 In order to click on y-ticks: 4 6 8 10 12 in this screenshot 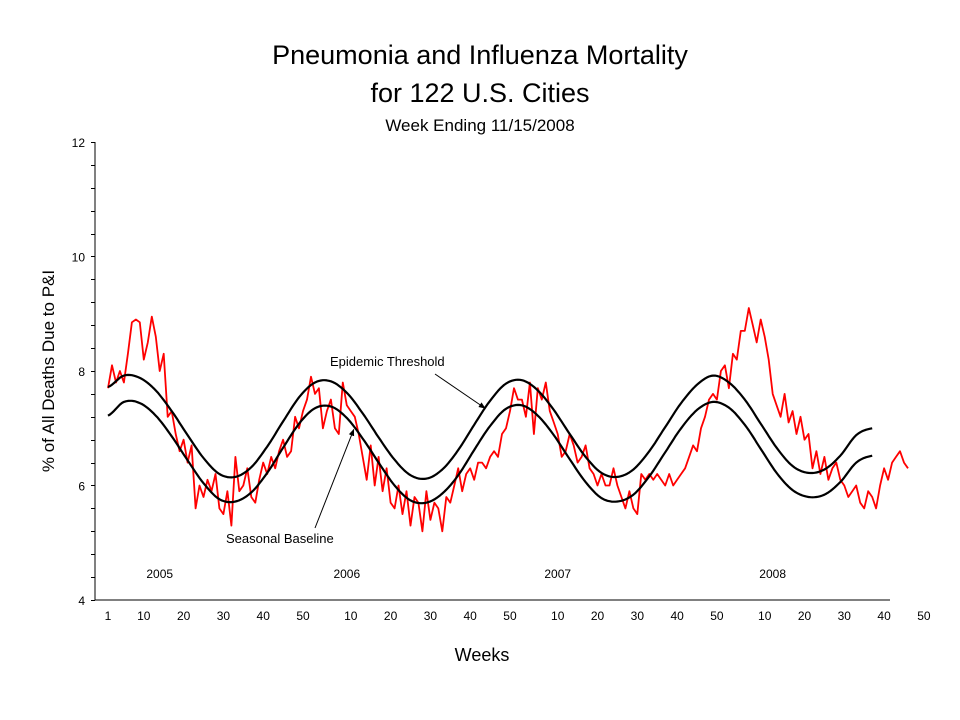, I will do `click(83, 372)`.